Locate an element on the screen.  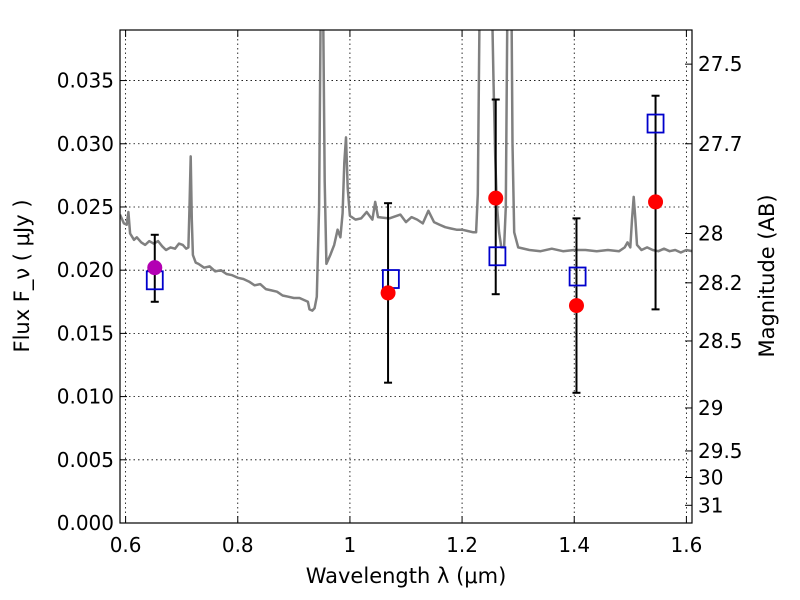
mag-tick-label: 29 is located at coordinates (710, 408).